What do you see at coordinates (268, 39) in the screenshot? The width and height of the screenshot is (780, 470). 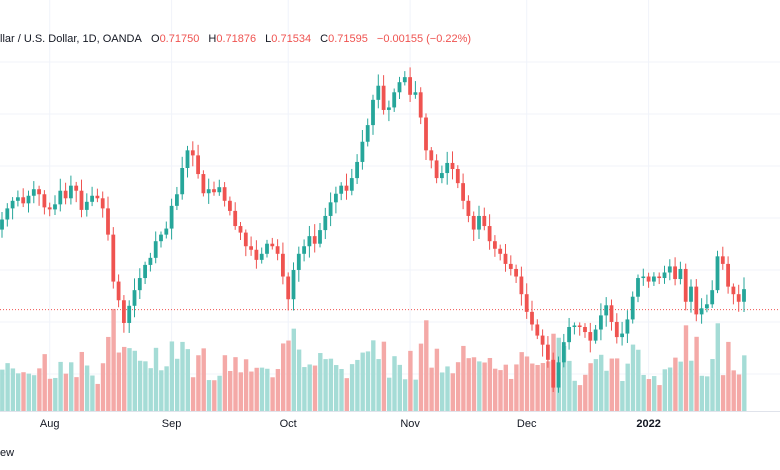 I see `low-label: L` at bounding box center [268, 39].